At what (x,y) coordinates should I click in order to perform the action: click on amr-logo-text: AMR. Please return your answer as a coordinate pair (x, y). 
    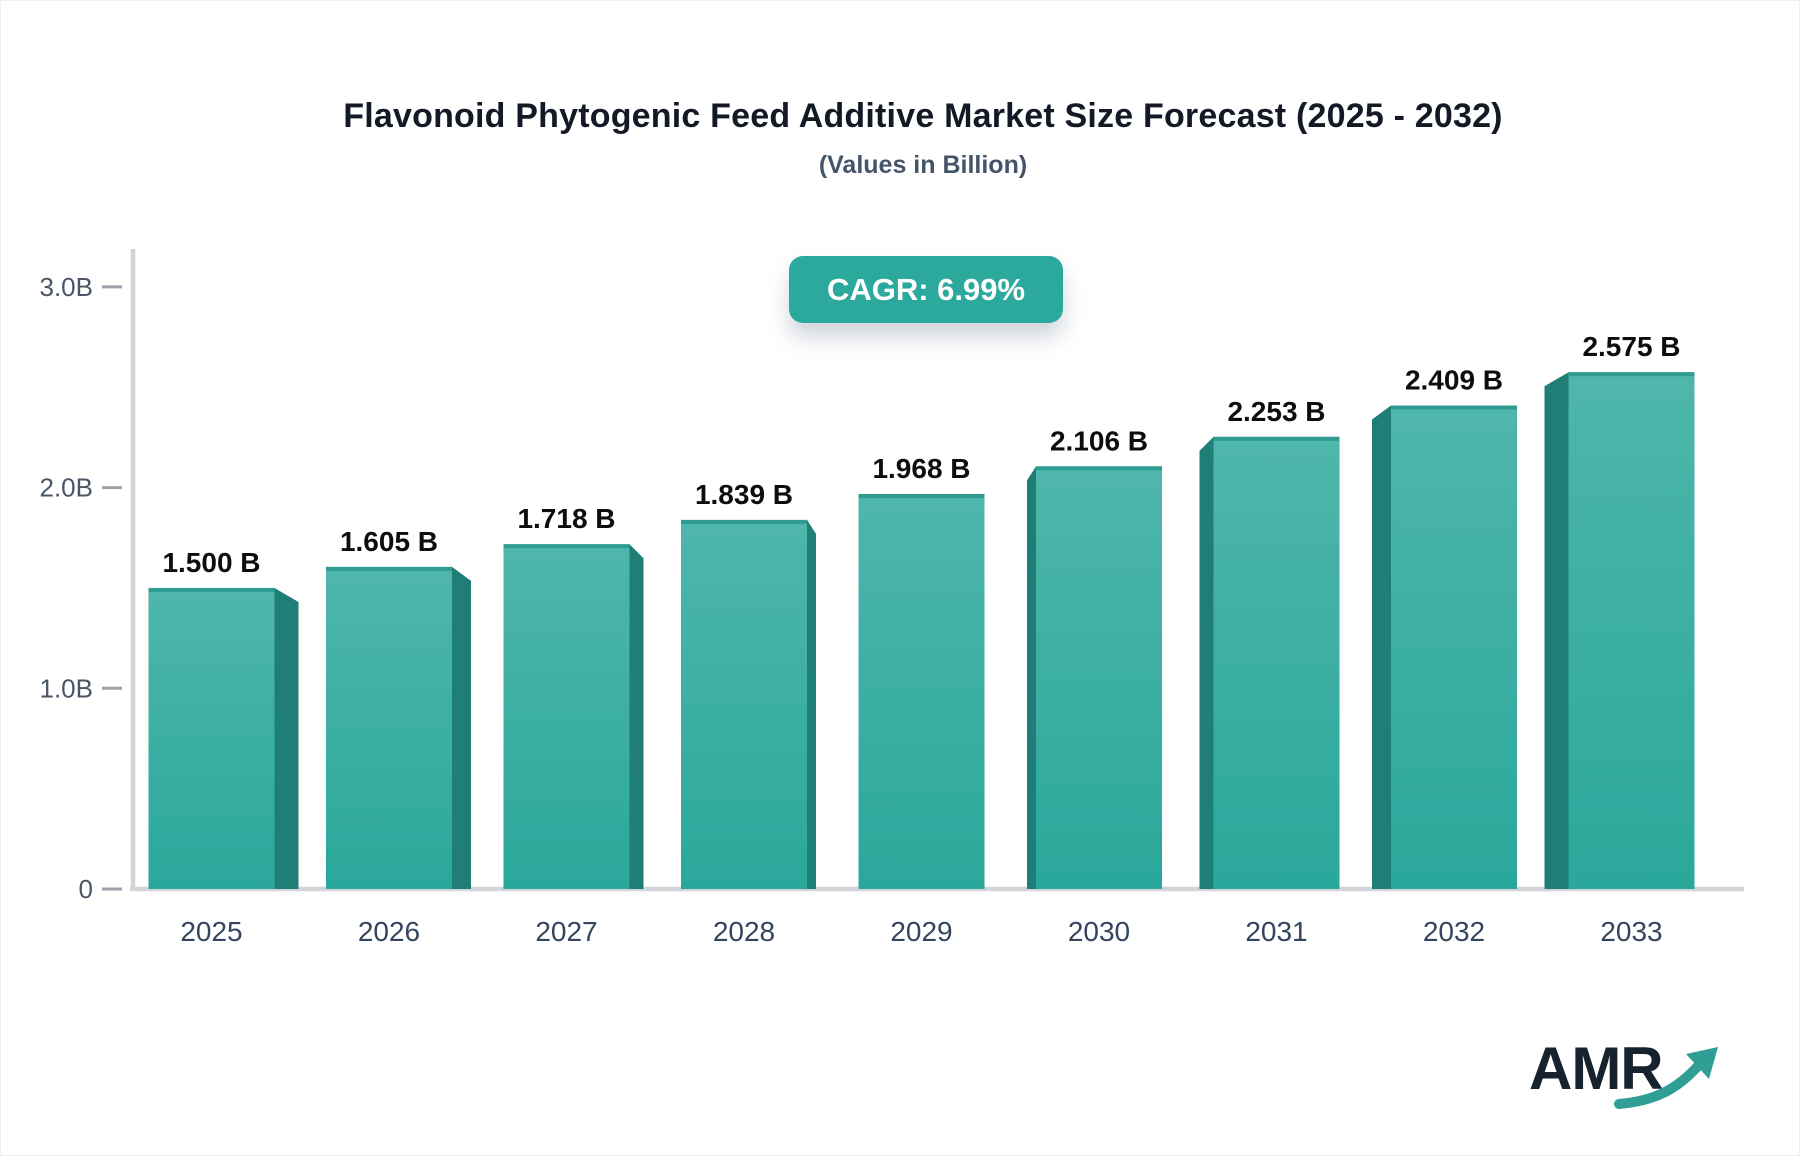
    Looking at the image, I should click on (1596, 1068).